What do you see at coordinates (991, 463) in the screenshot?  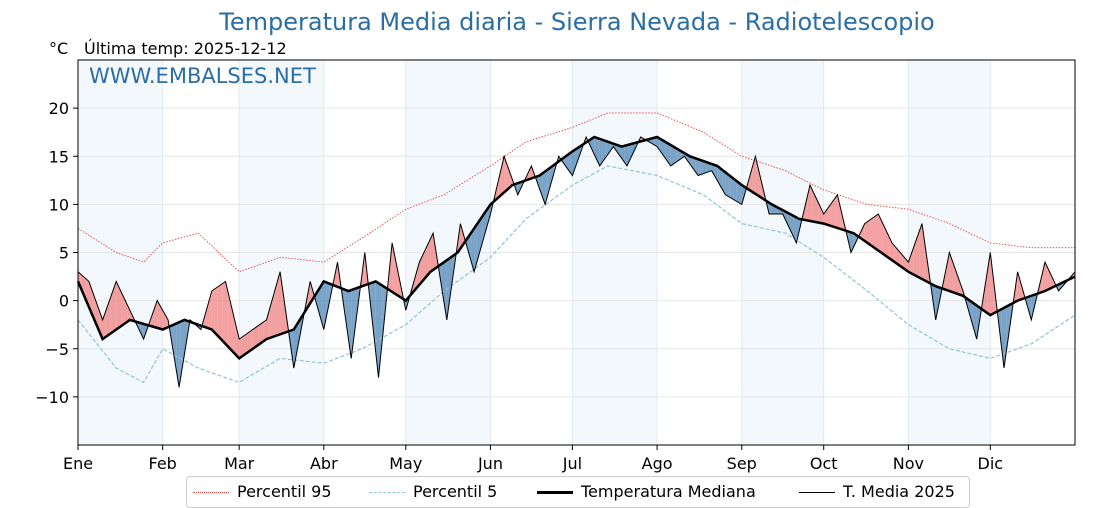 I see `x-tick-label-dic: Dic` at bounding box center [991, 463].